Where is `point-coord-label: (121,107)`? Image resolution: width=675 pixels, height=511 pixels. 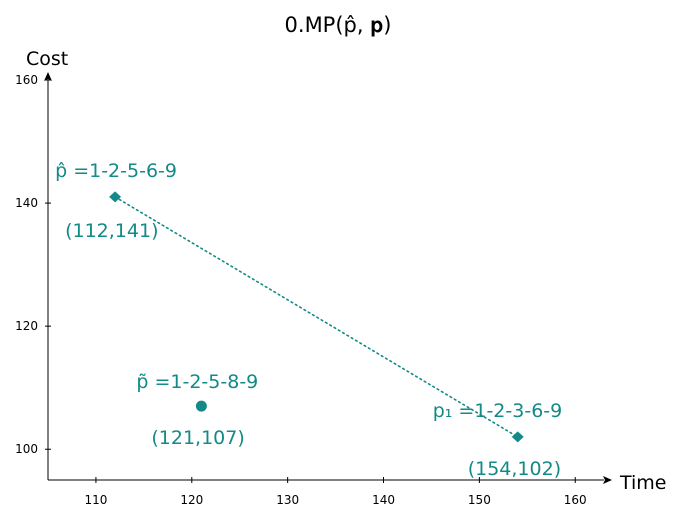 point-coord-label: (121,107) is located at coordinates (197, 438).